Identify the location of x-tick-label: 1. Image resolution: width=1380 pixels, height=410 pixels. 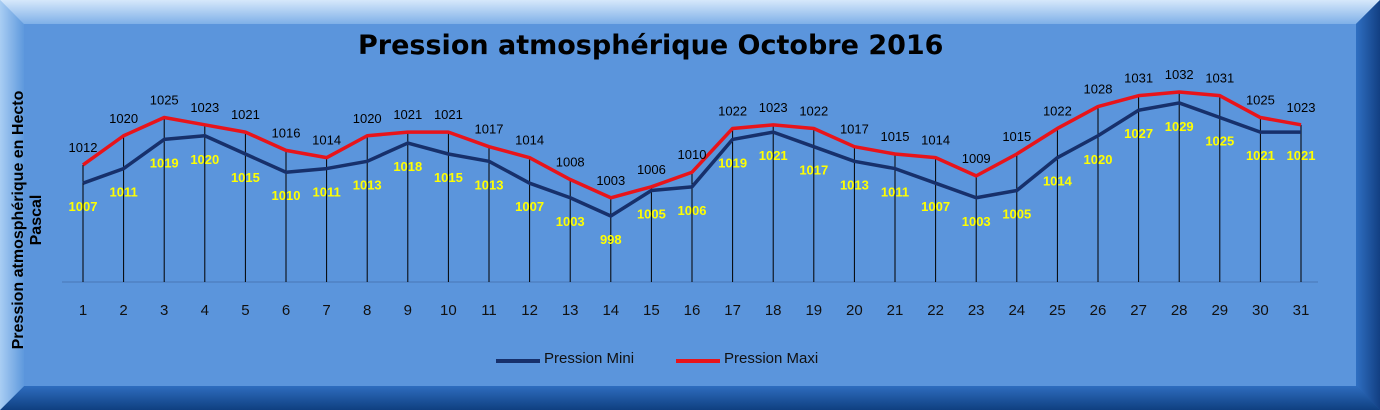
(83, 310).